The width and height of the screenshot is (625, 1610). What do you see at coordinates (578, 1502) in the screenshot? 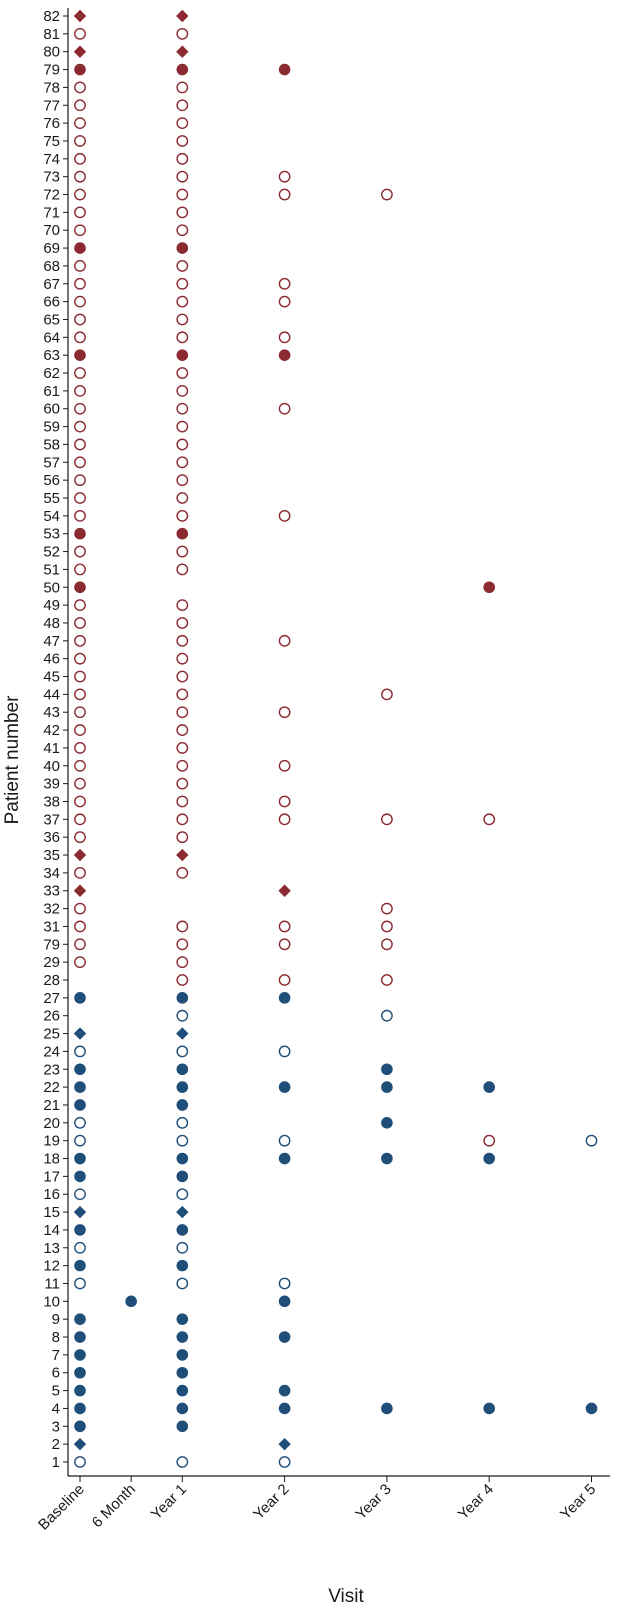
I see `x-tick-label: Year 5` at bounding box center [578, 1502].